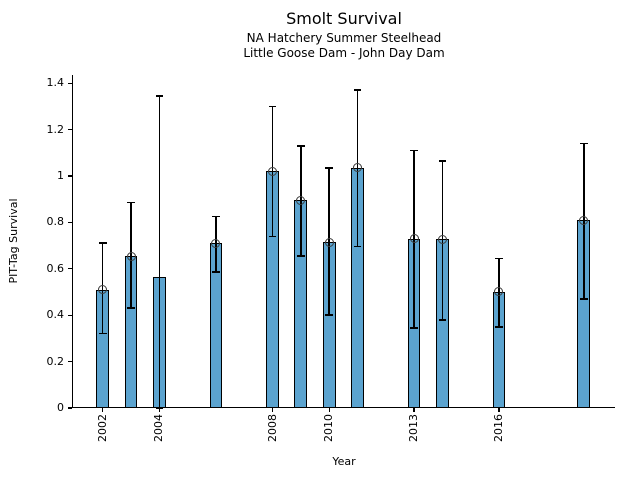 This screenshot has height=480, width=640. Describe the element at coordinates (344, 18) in the screenshot. I see `chart-title: Smolt Survival` at that location.